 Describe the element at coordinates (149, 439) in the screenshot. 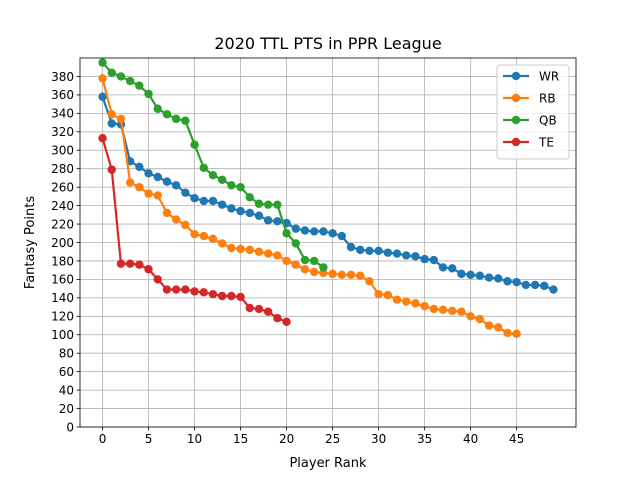

I see `x-tick-label: 5` at that location.